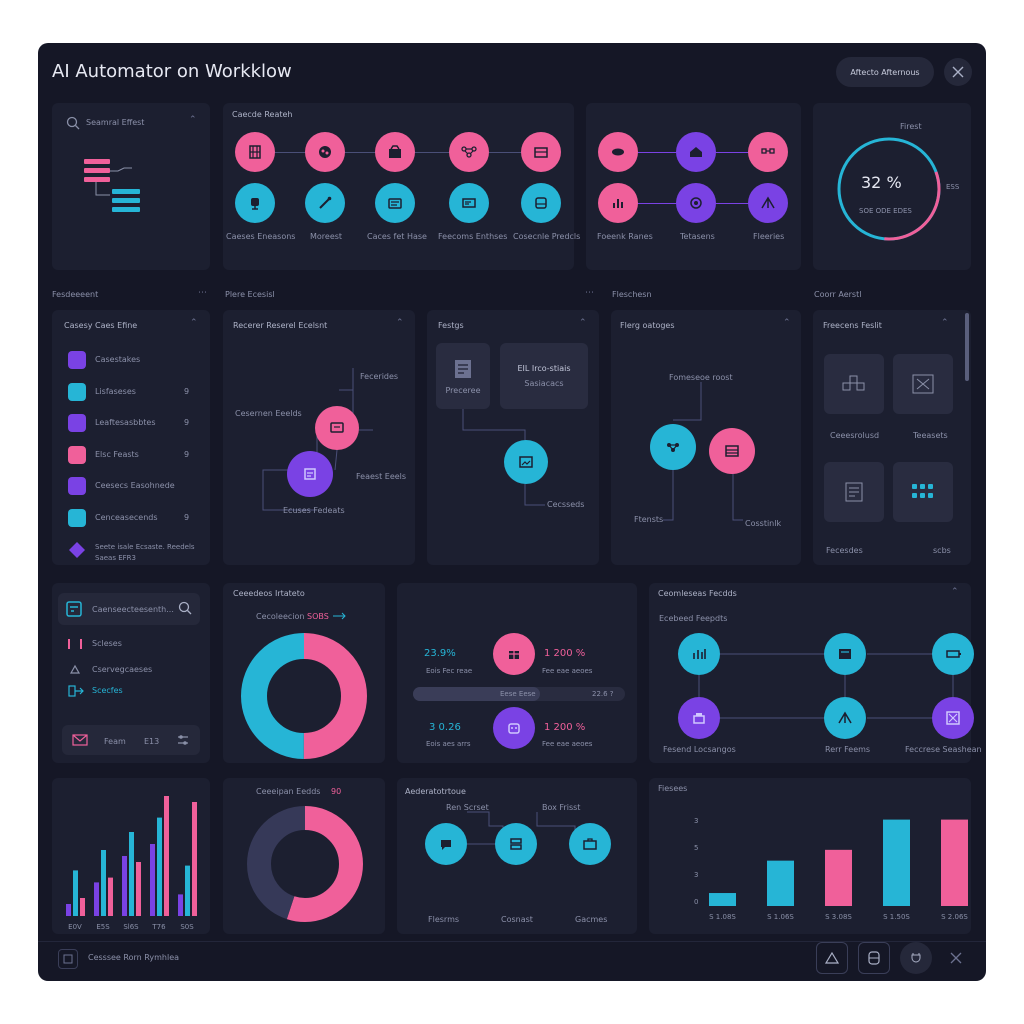 The height and width of the screenshot is (1024, 1024). Describe the element at coordinates (618, 203) in the screenshot. I see `chart-node` at that location.